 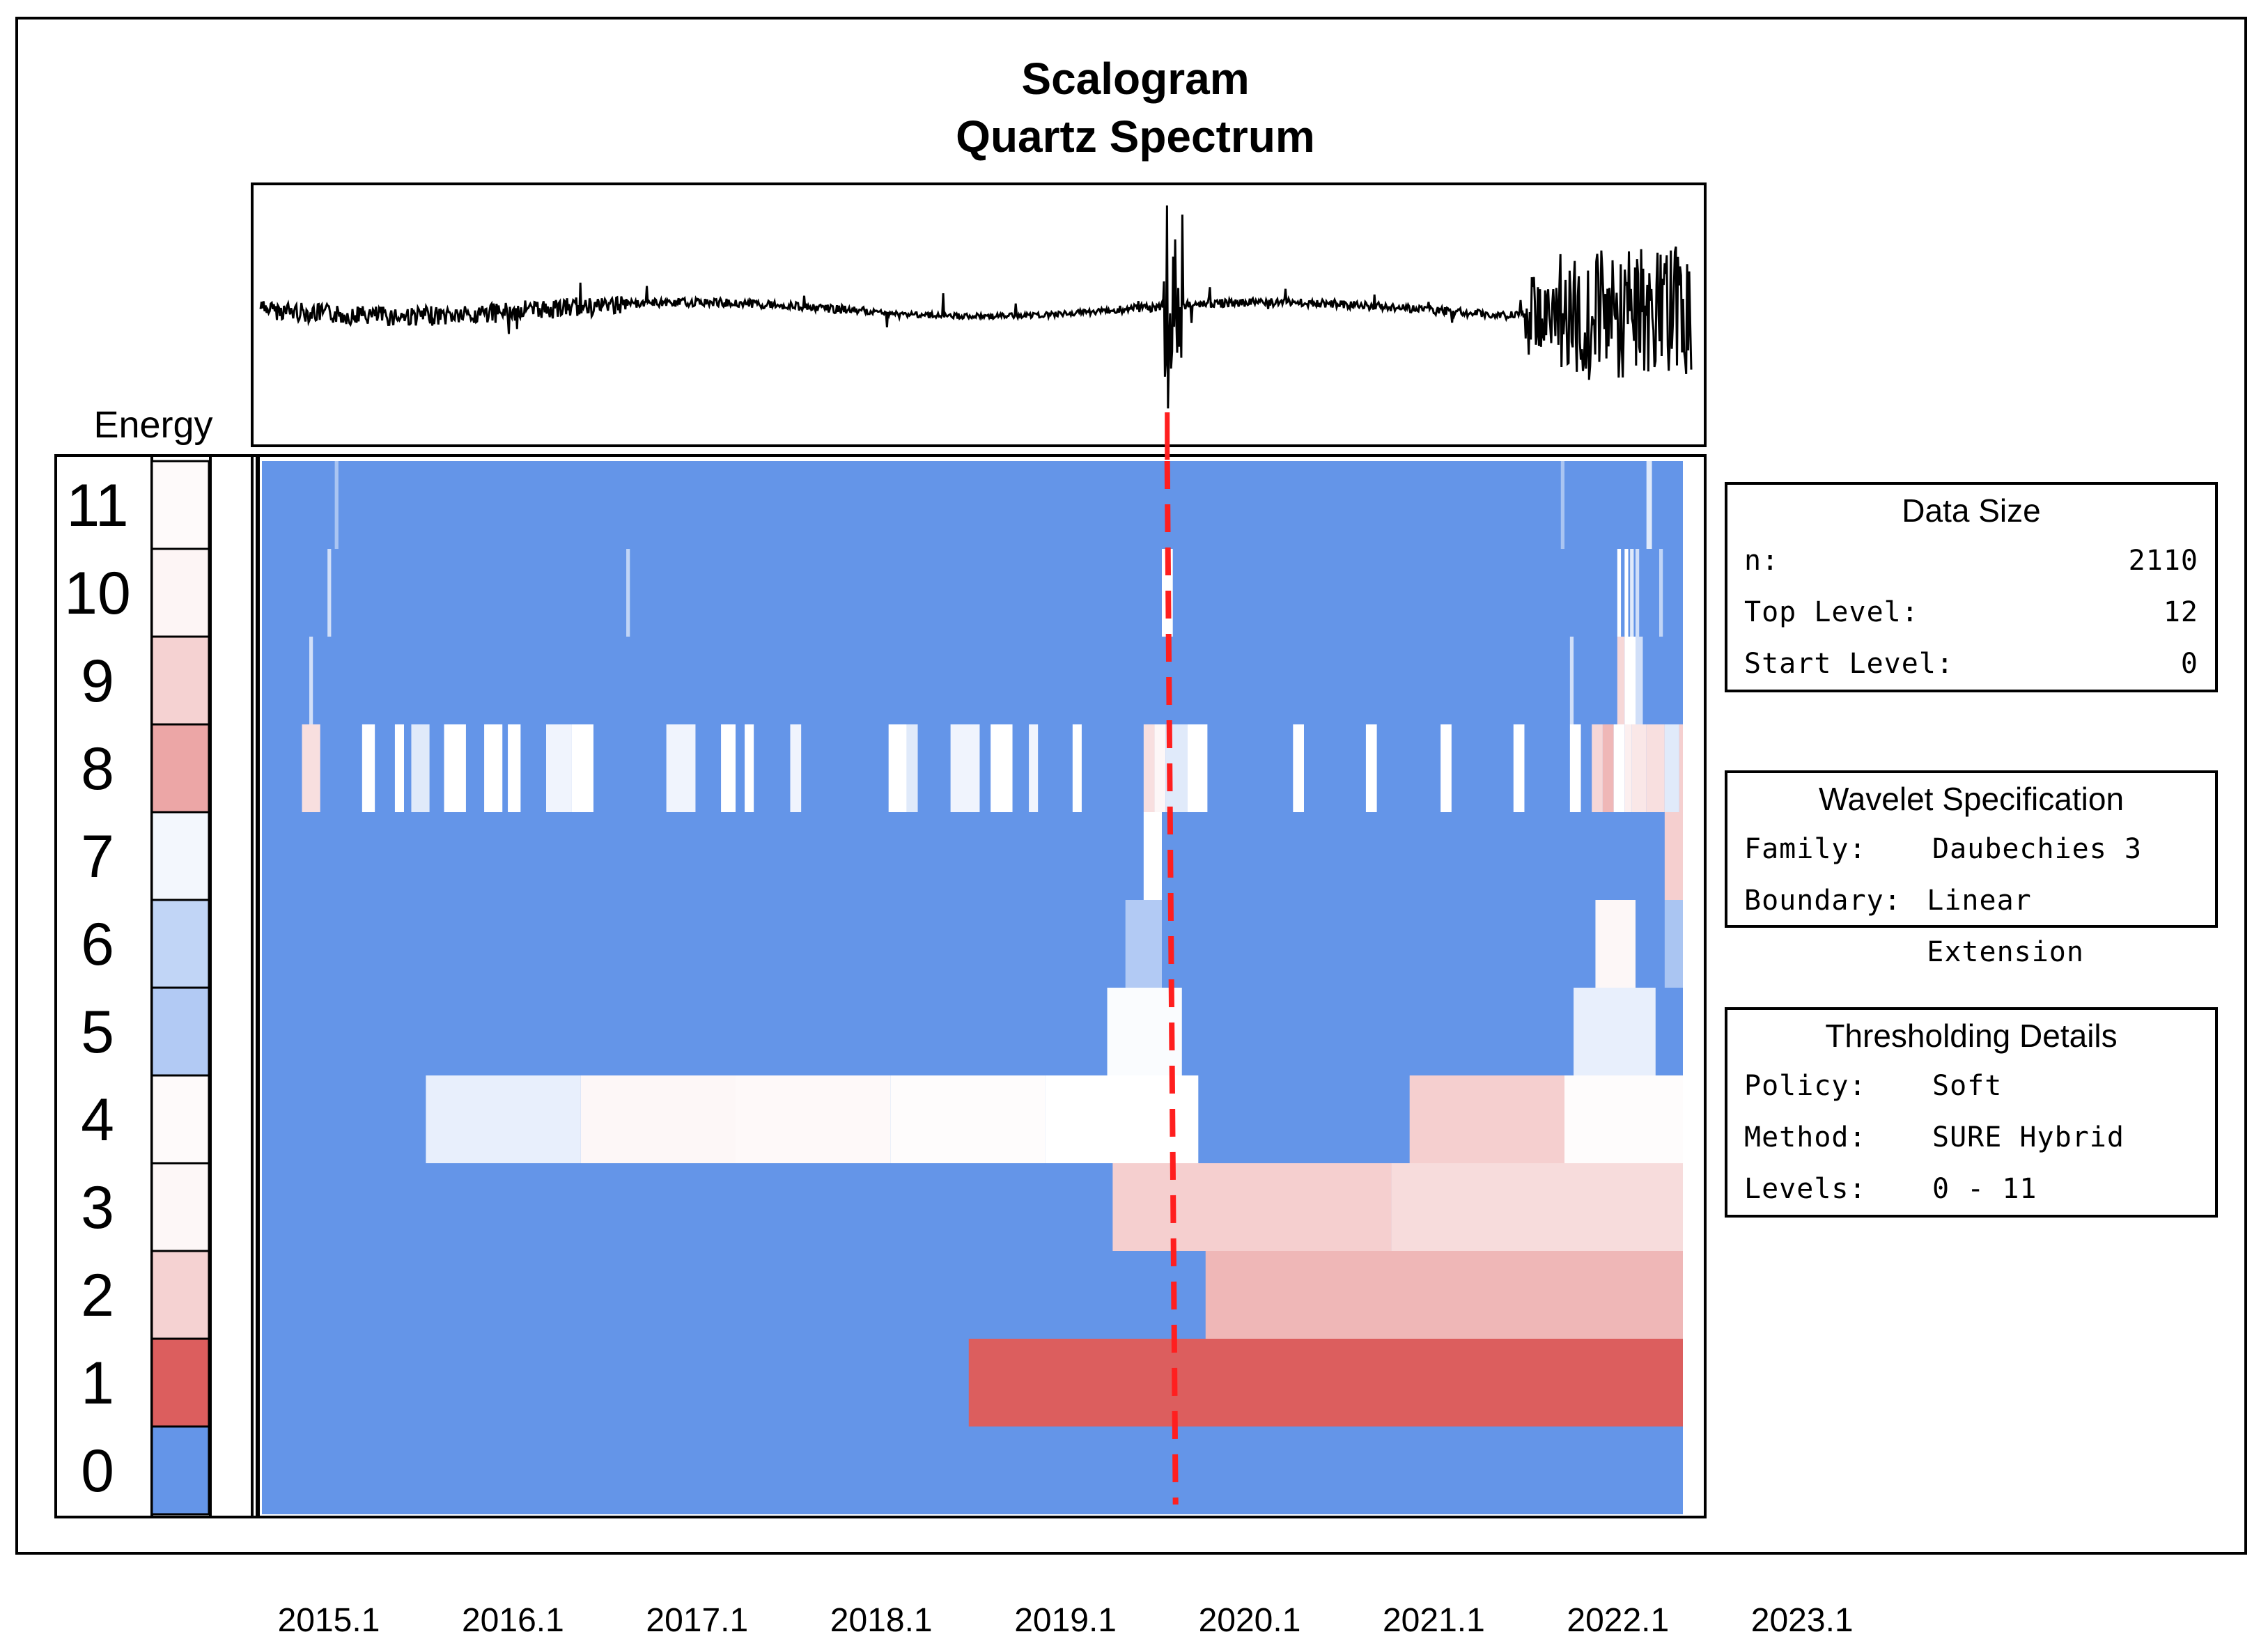 I want to click on wavelet-key: Boundary:, so click(x=1823, y=901).